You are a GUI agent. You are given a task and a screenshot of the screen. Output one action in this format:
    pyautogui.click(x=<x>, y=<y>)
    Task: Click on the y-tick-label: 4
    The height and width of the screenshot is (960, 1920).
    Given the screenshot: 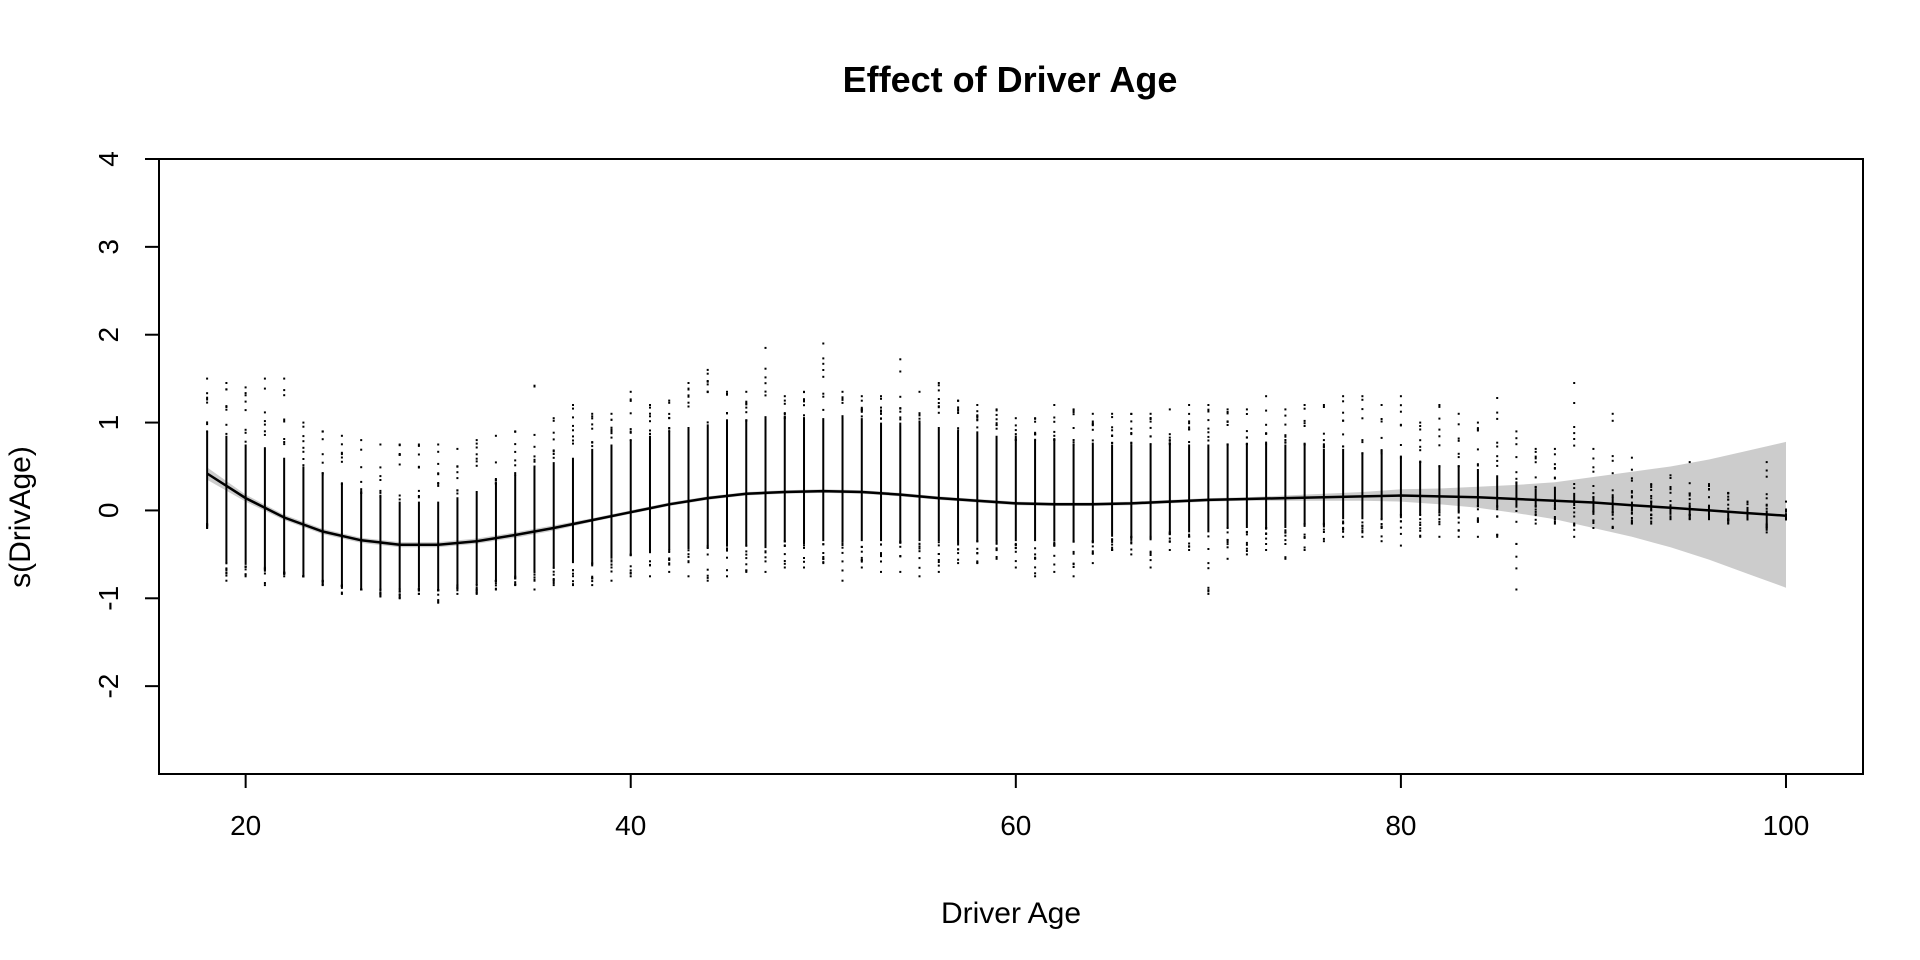 What is the action you would take?
    pyautogui.click(x=108, y=159)
    